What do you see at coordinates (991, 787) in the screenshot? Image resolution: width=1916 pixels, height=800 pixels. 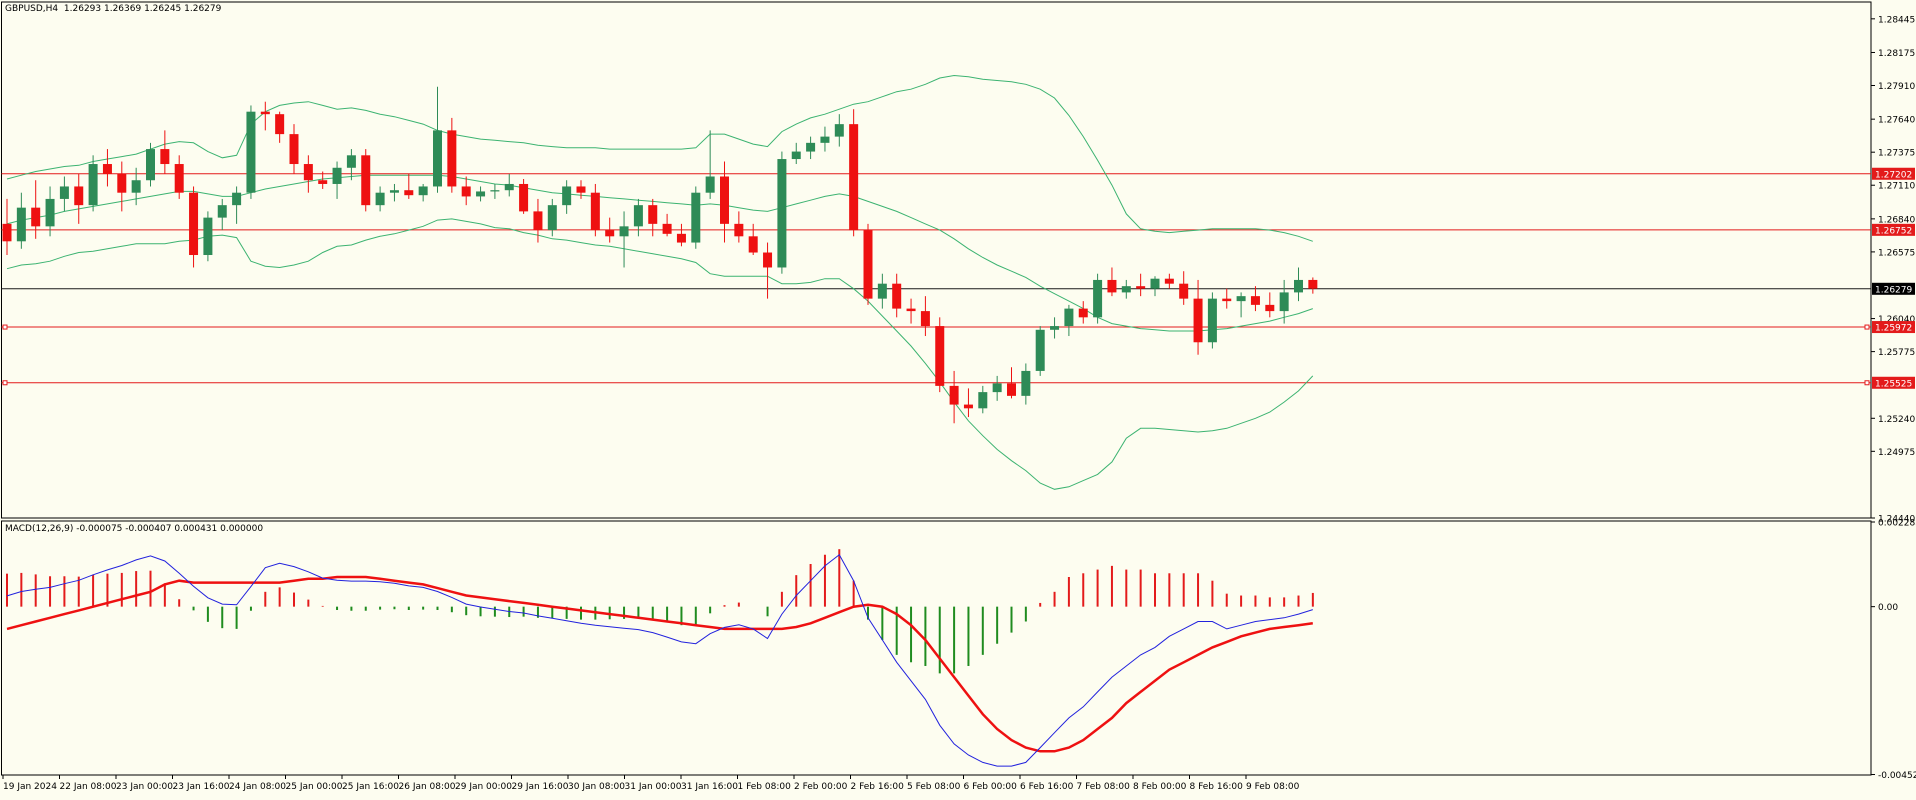 I see `time-tick-label: 6 Feb 00:00` at bounding box center [991, 787].